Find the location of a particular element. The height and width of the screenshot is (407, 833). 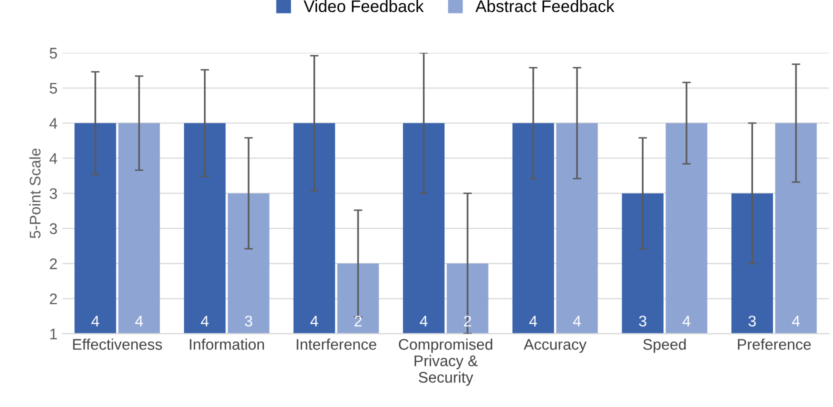

x-tick-label: Accuracy is located at coordinates (555, 346).